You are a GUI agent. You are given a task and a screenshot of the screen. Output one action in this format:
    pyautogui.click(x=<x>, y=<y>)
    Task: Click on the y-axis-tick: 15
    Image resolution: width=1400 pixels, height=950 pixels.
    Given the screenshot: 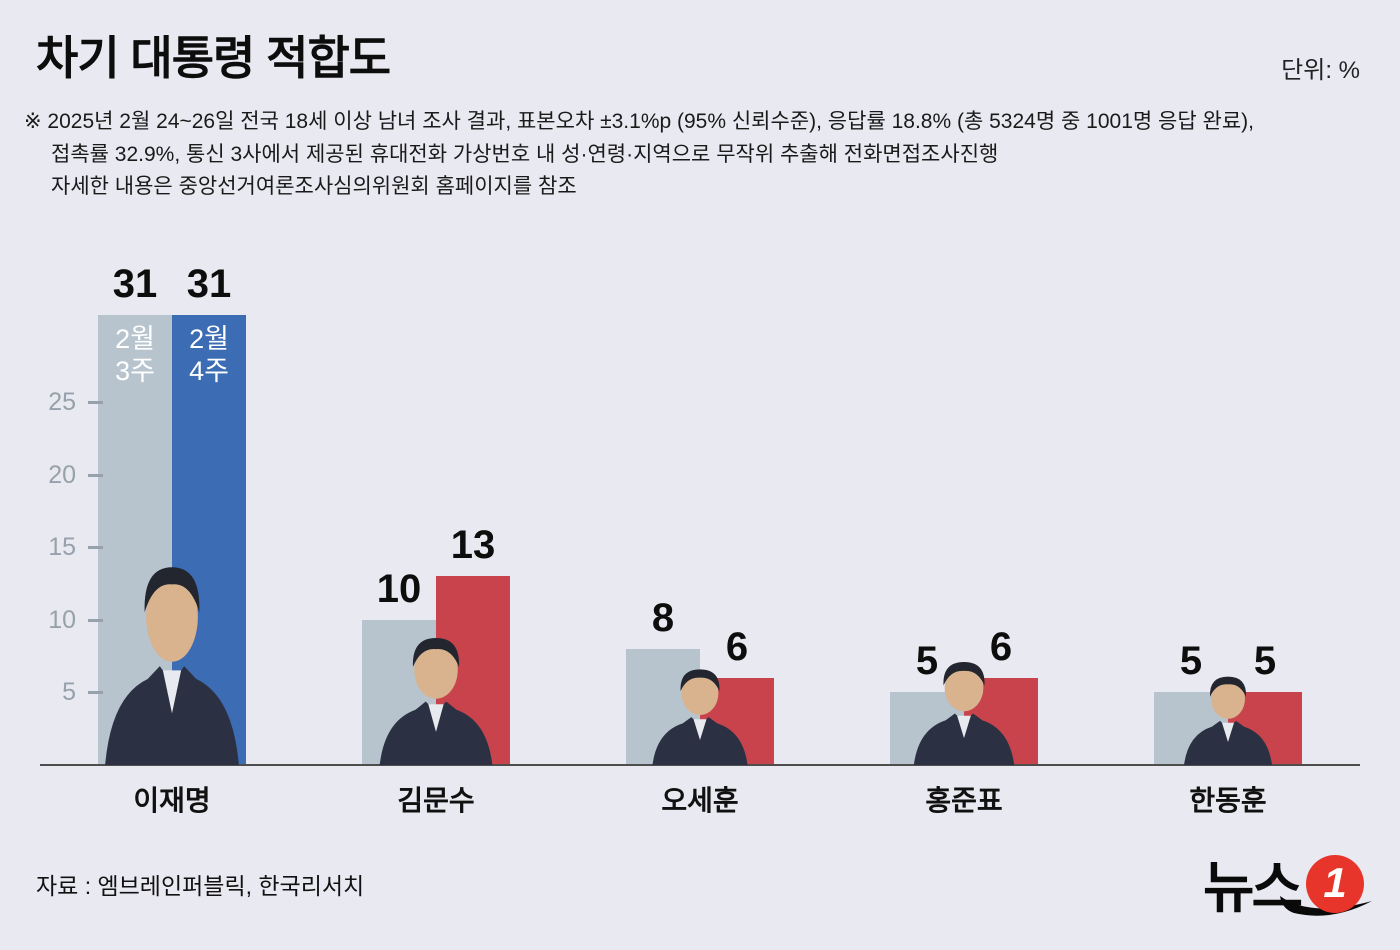 What is the action you would take?
    pyautogui.click(x=71, y=547)
    